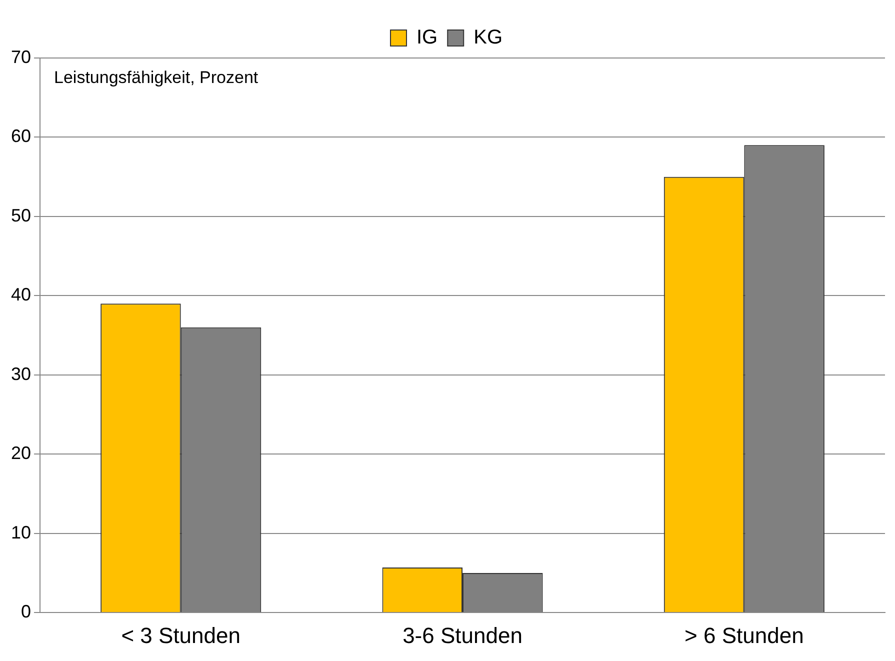 This screenshot has width=895, height=661. I want to click on y-tick-label: 40, so click(21, 294).